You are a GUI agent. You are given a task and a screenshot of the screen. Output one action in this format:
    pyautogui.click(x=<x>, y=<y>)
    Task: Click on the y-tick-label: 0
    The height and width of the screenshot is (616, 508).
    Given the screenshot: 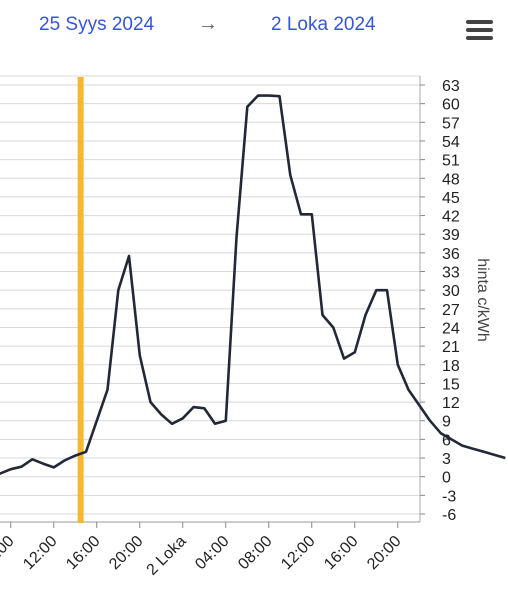 What is the action you would take?
    pyautogui.click(x=446, y=478)
    